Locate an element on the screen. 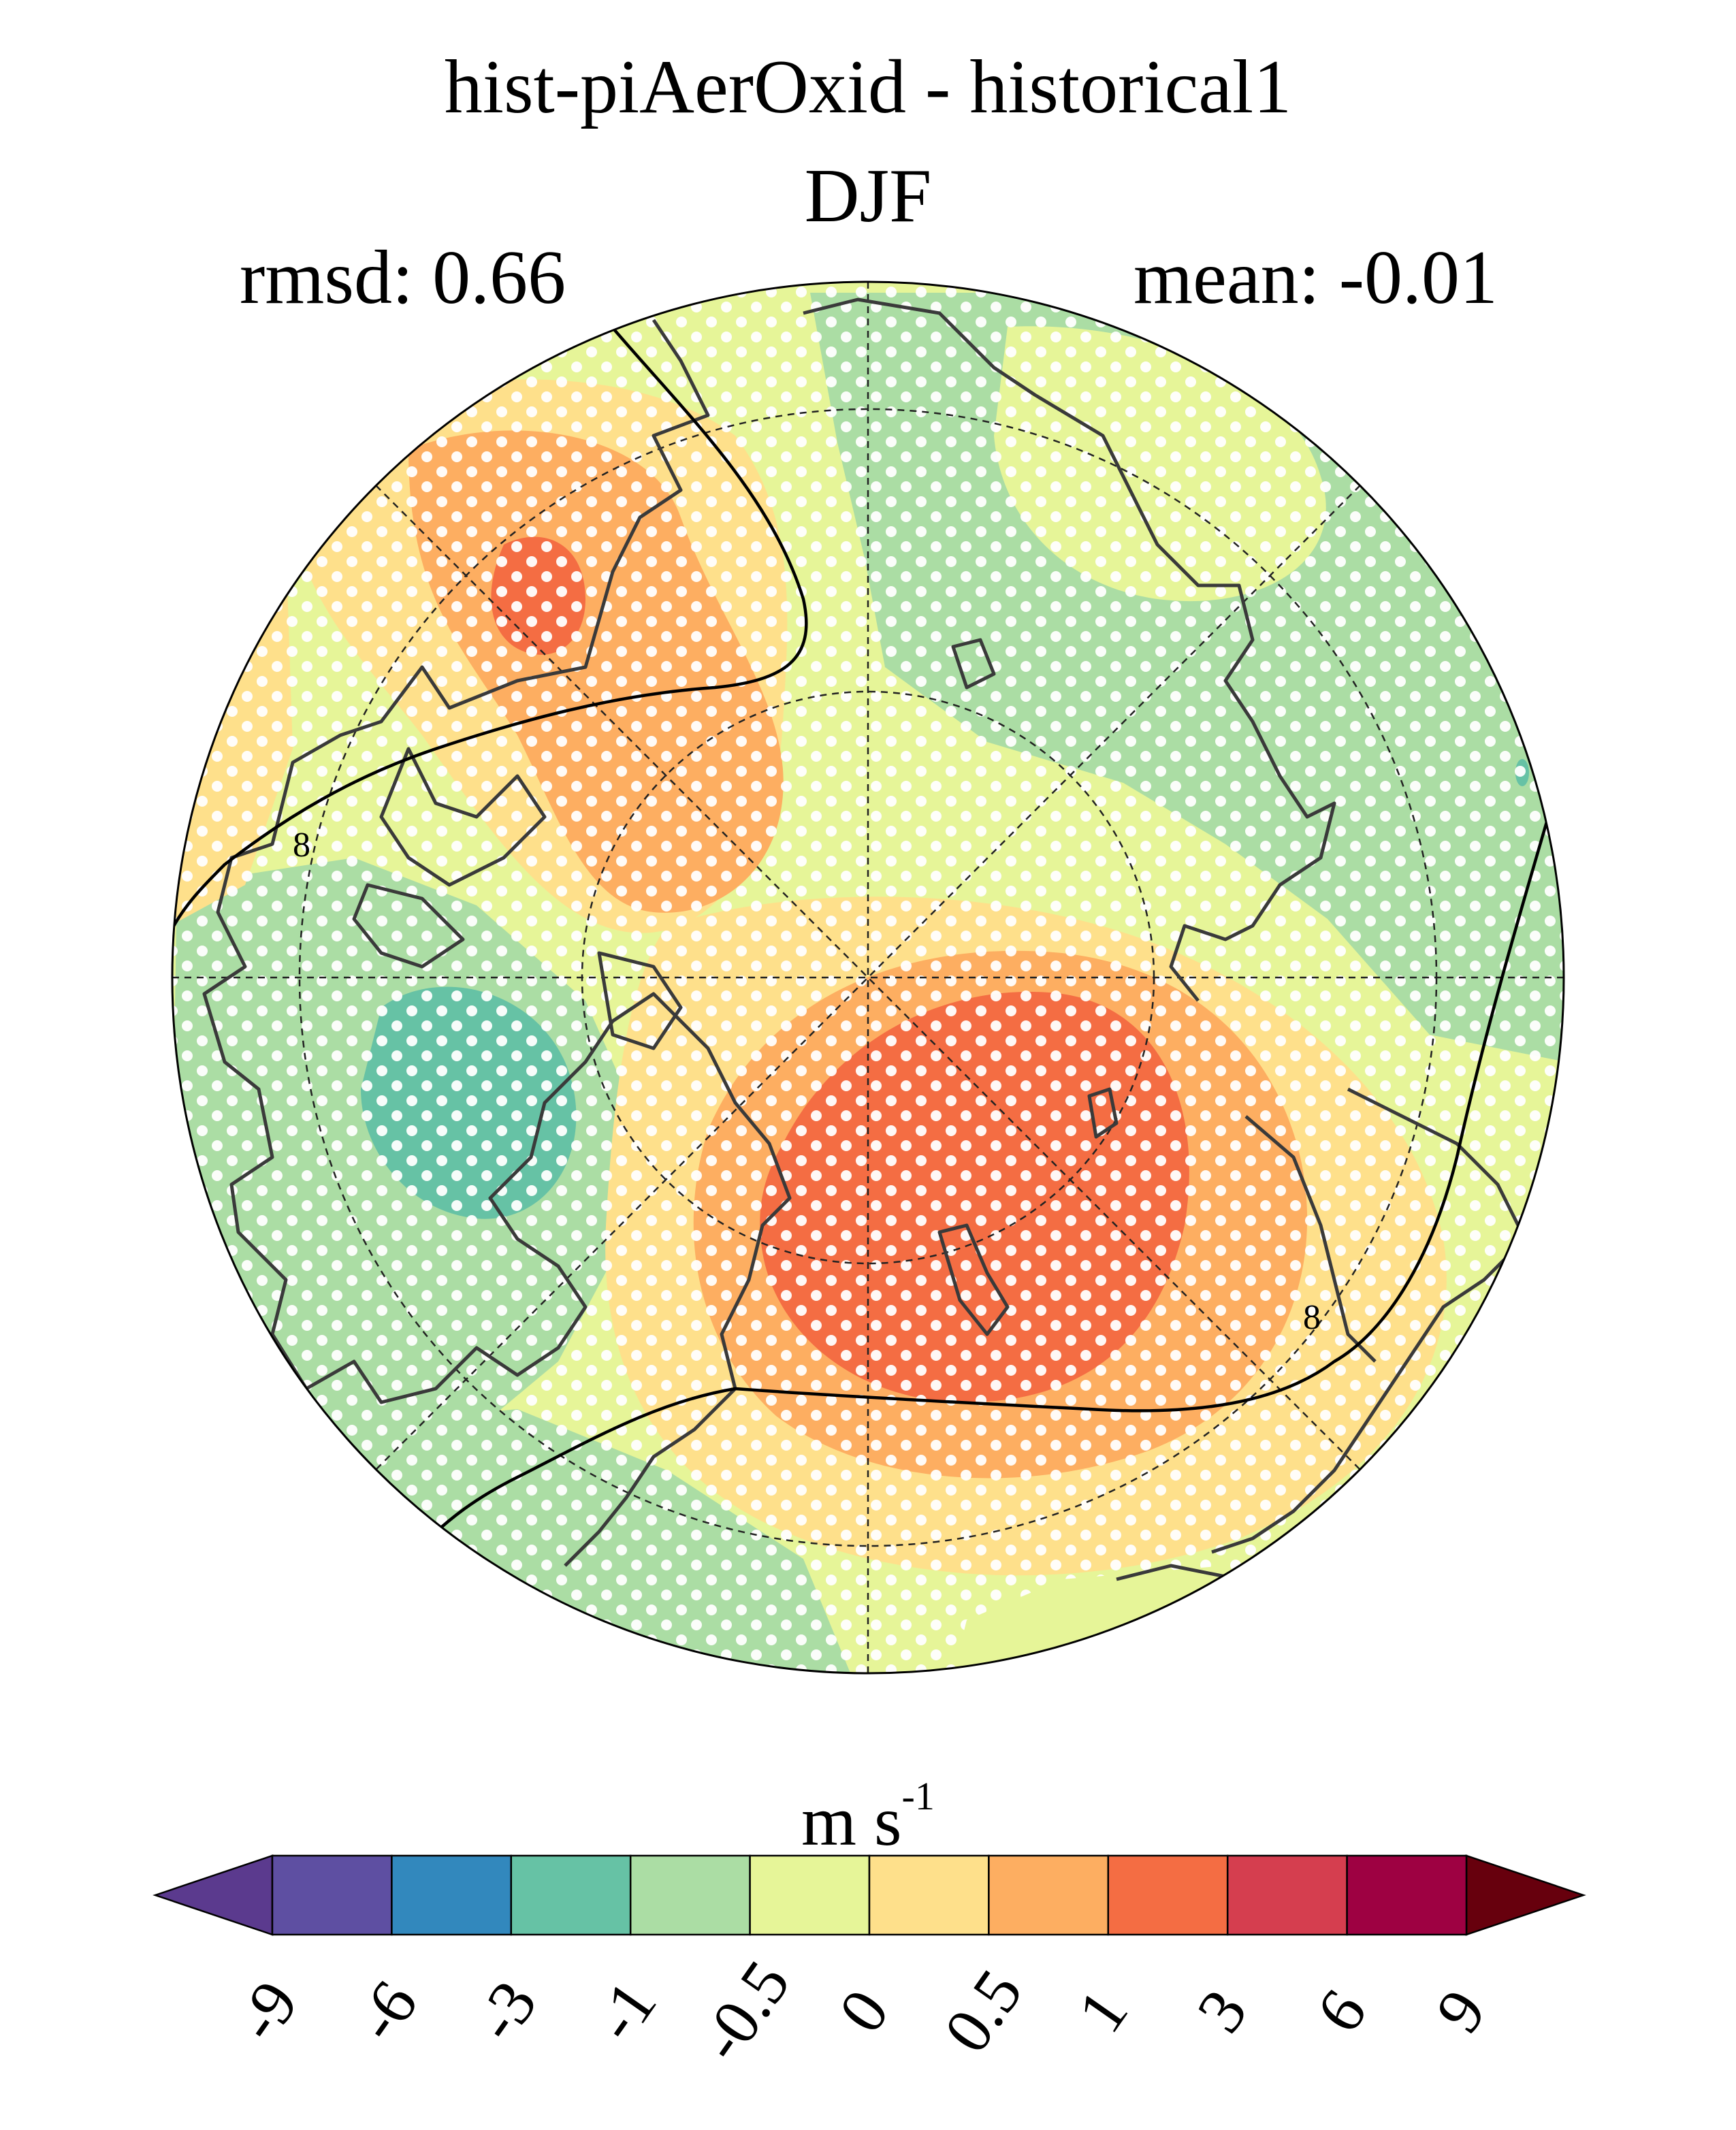  rmsd-label: rmsd: 0.66 is located at coordinates (403, 278).